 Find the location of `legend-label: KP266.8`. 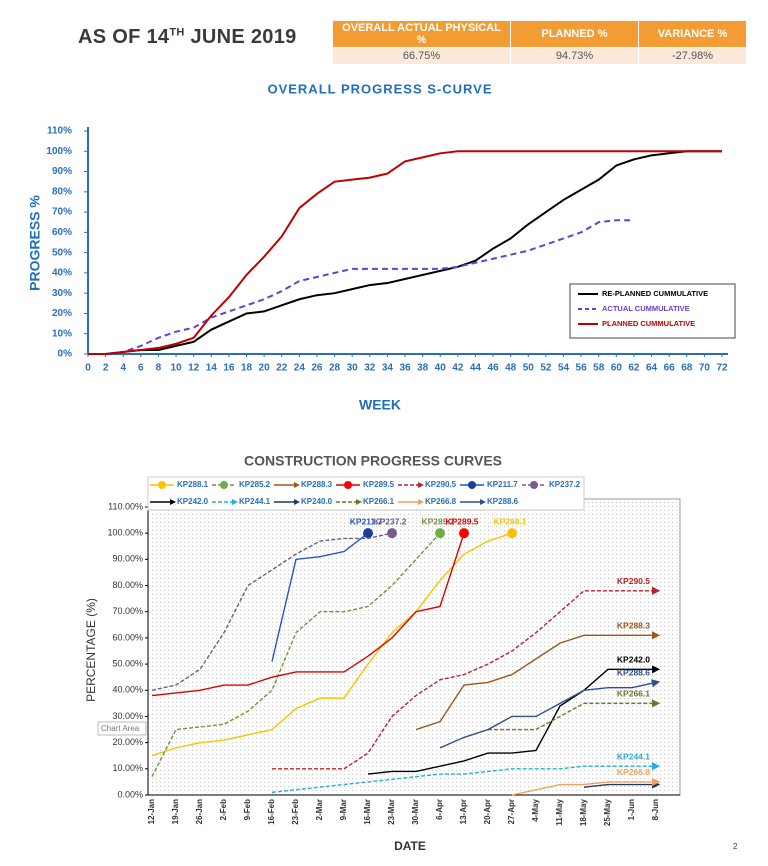

legend-label: KP266.8 is located at coordinates (441, 501).